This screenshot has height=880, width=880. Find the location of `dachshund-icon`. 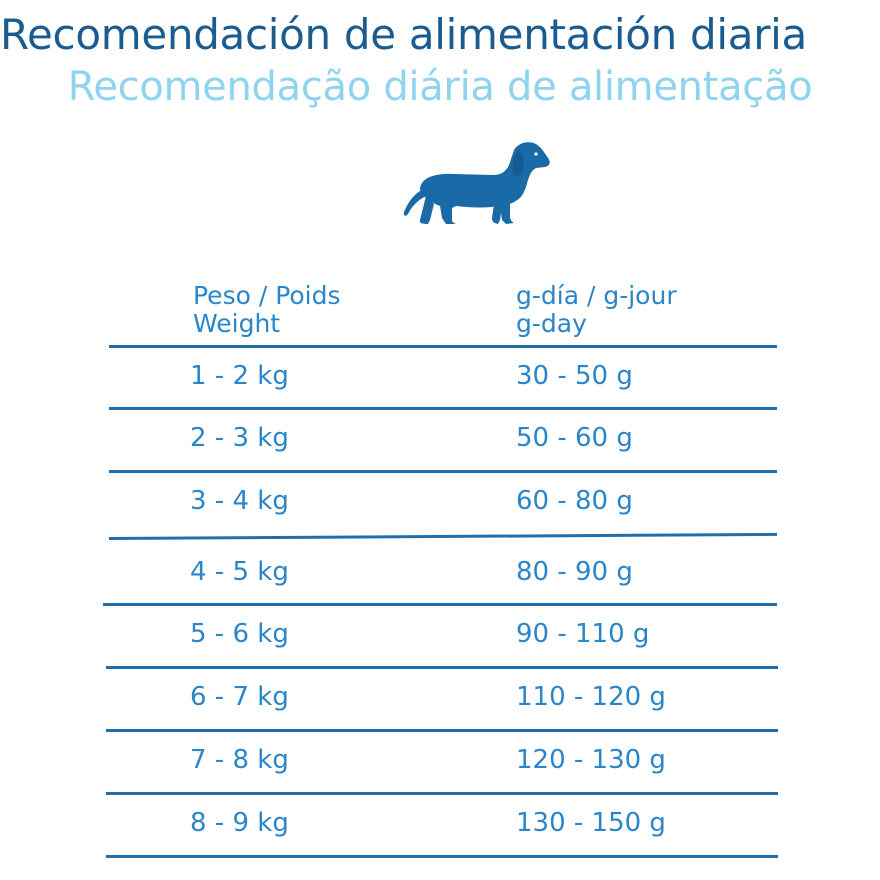

dachshund-icon is located at coordinates (476, 183).